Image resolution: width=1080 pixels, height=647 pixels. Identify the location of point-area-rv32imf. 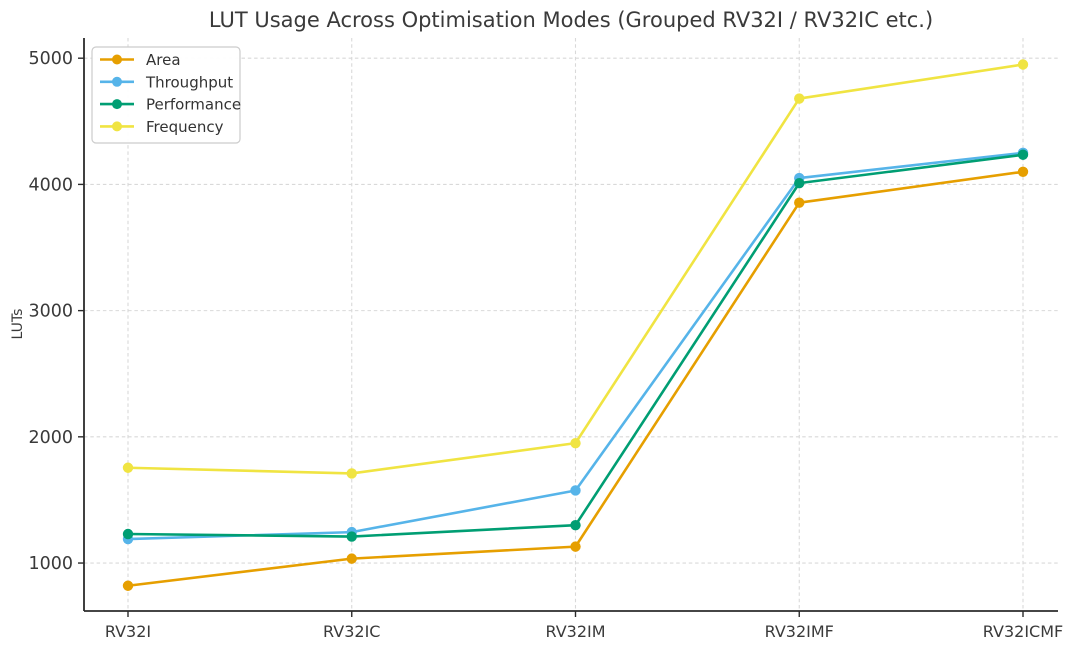
(799, 202).